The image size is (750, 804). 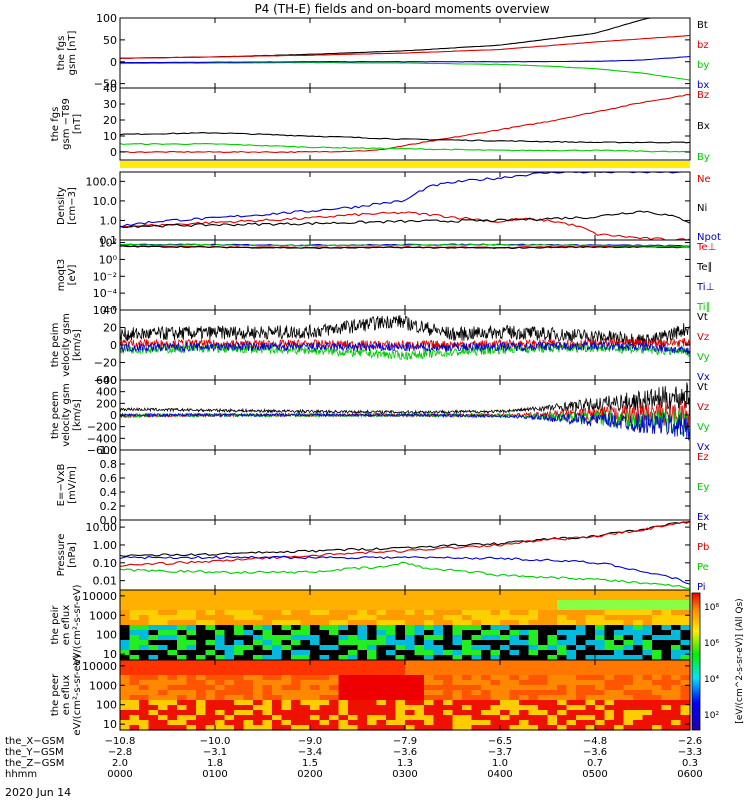 What do you see at coordinates (711, 680) in the screenshot?
I see `colorbar-tick: 10⁴` at bounding box center [711, 680].